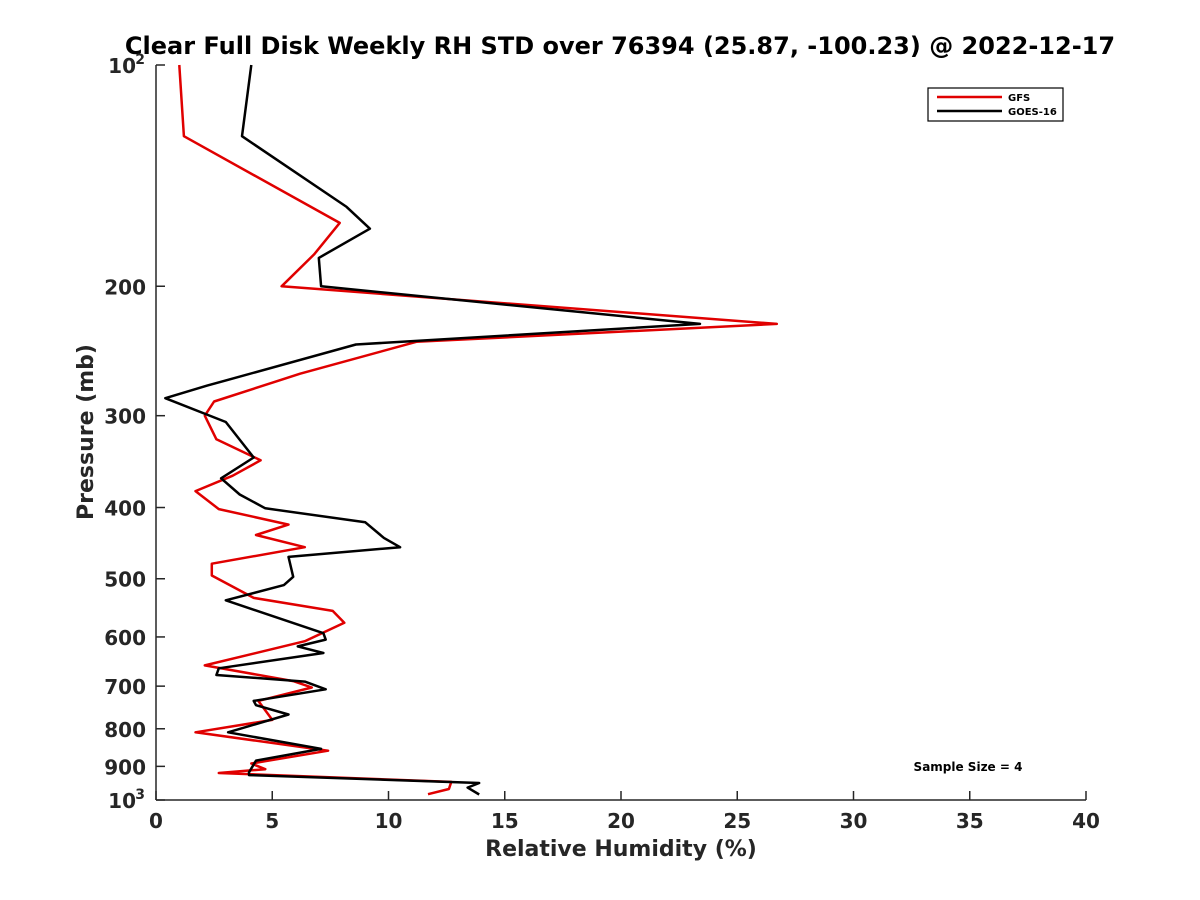  Describe the element at coordinates (272, 821) in the screenshot. I see `x-tick-label: 5` at that location.